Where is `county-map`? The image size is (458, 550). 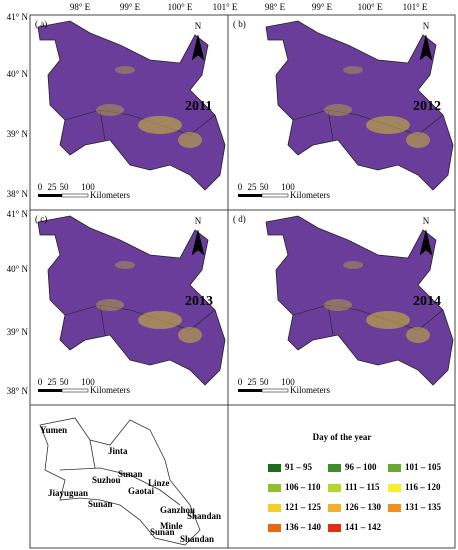
county-map is located at coordinates (120, 481).